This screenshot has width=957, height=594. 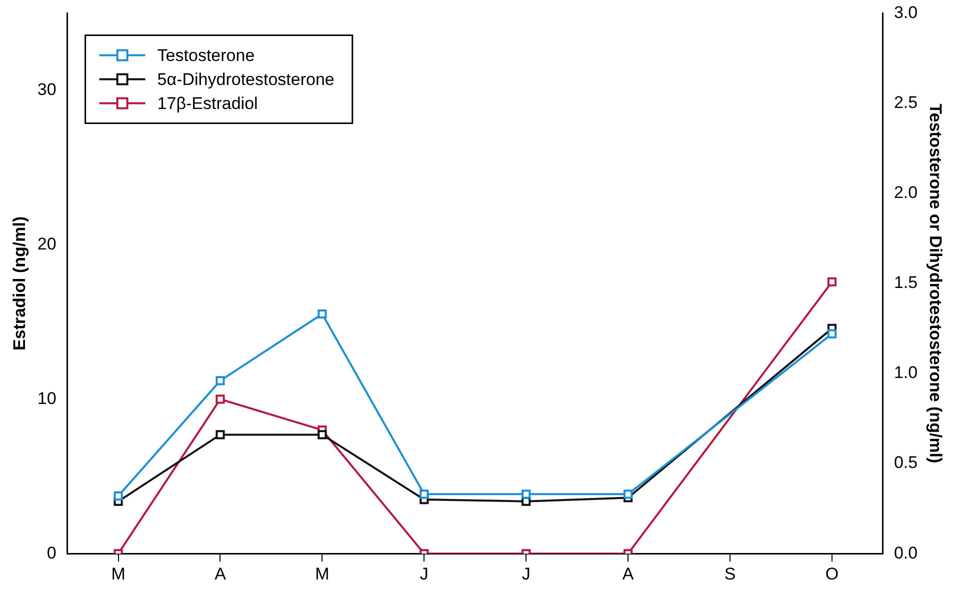 What do you see at coordinates (906, 12) in the screenshot?
I see `y2-tick-label: 3.0` at bounding box center [906, 12].